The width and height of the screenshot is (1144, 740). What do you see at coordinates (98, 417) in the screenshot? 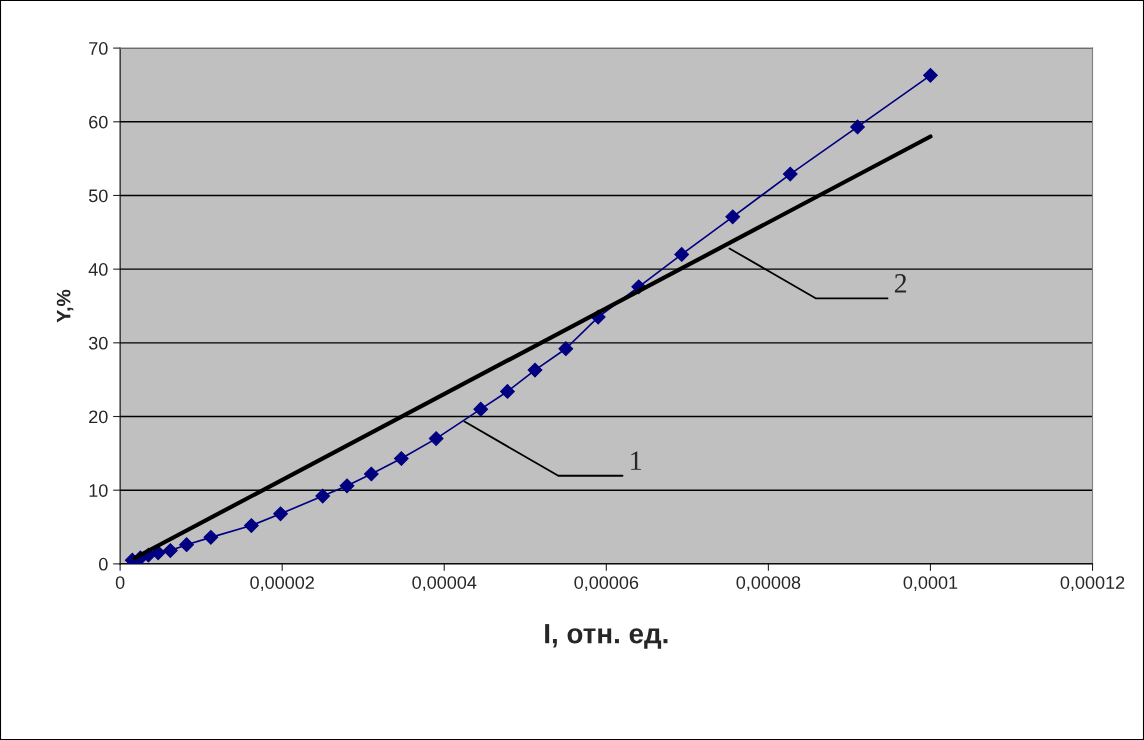
I see `y-tick-label: 20` at bounding box center [98, 417].